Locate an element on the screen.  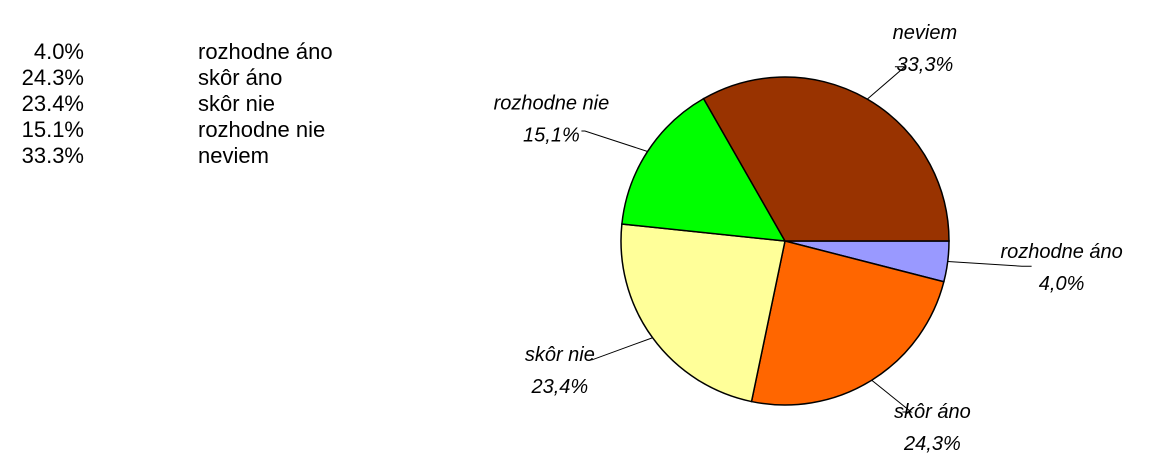
list-name: rozhodne nie is located at coordinates (261, 129).